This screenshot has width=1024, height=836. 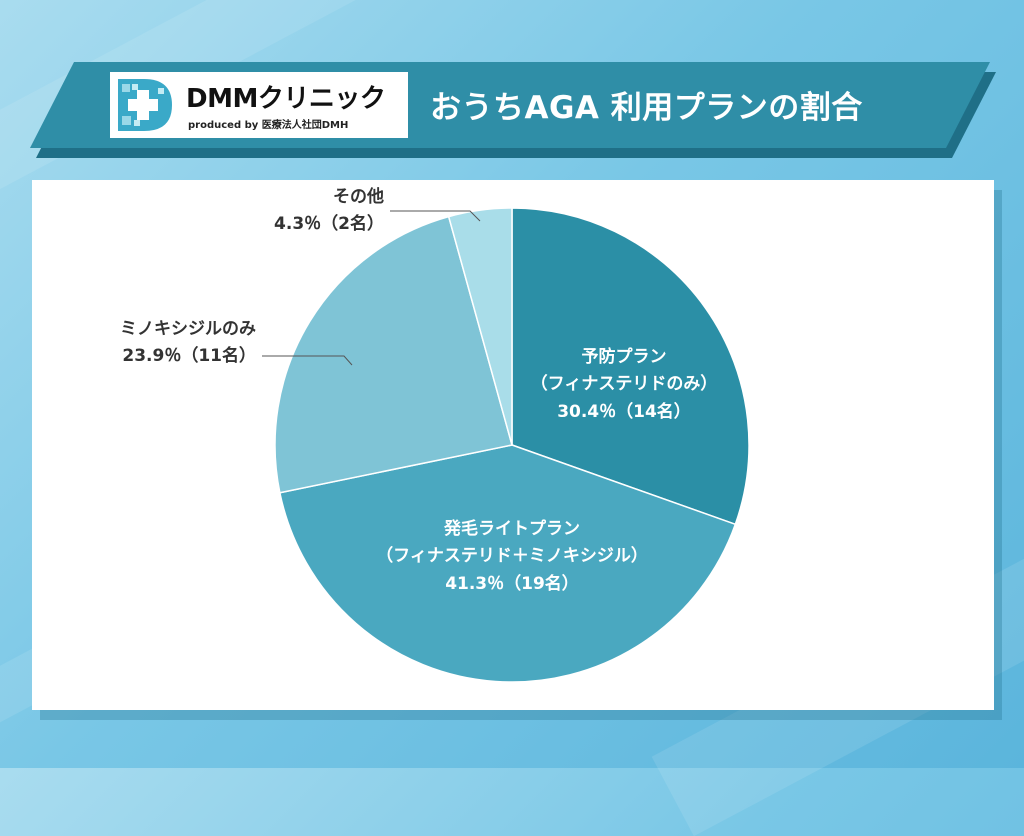 What do you see at coordinates (511, 528) in the screenshot?
I see `slice-label: 発毛ライトプラン` at bounding box center [511, 528].